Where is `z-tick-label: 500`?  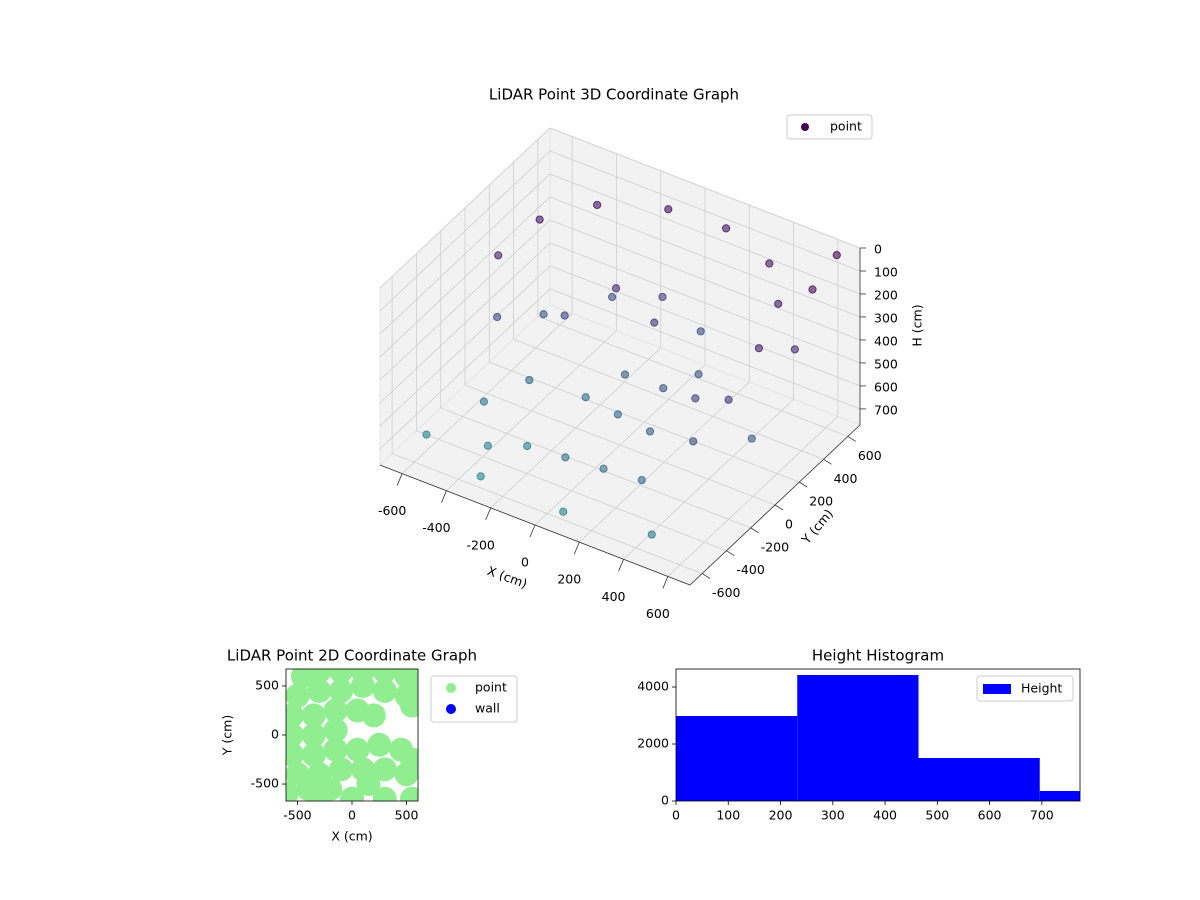
z-tick-label: 500 is located at coordinates (886, 363).